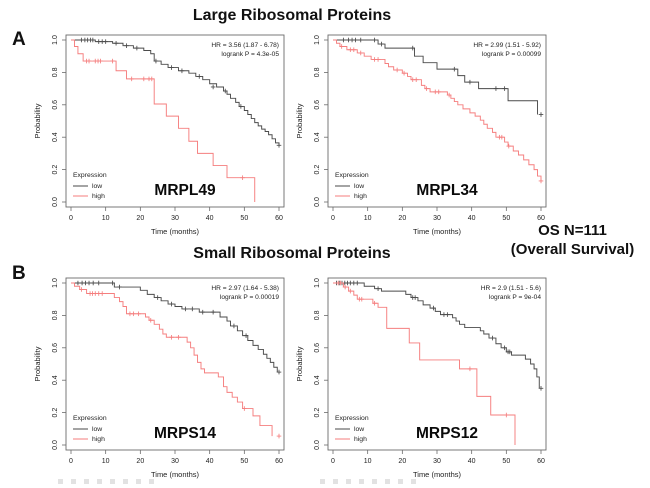 This screenshot has height=488, width=650. Describe the element at coordinates (292, 253) in the screenshot. I see `title-small-ribosomal: Small Ribosomal Proteins` at that location.